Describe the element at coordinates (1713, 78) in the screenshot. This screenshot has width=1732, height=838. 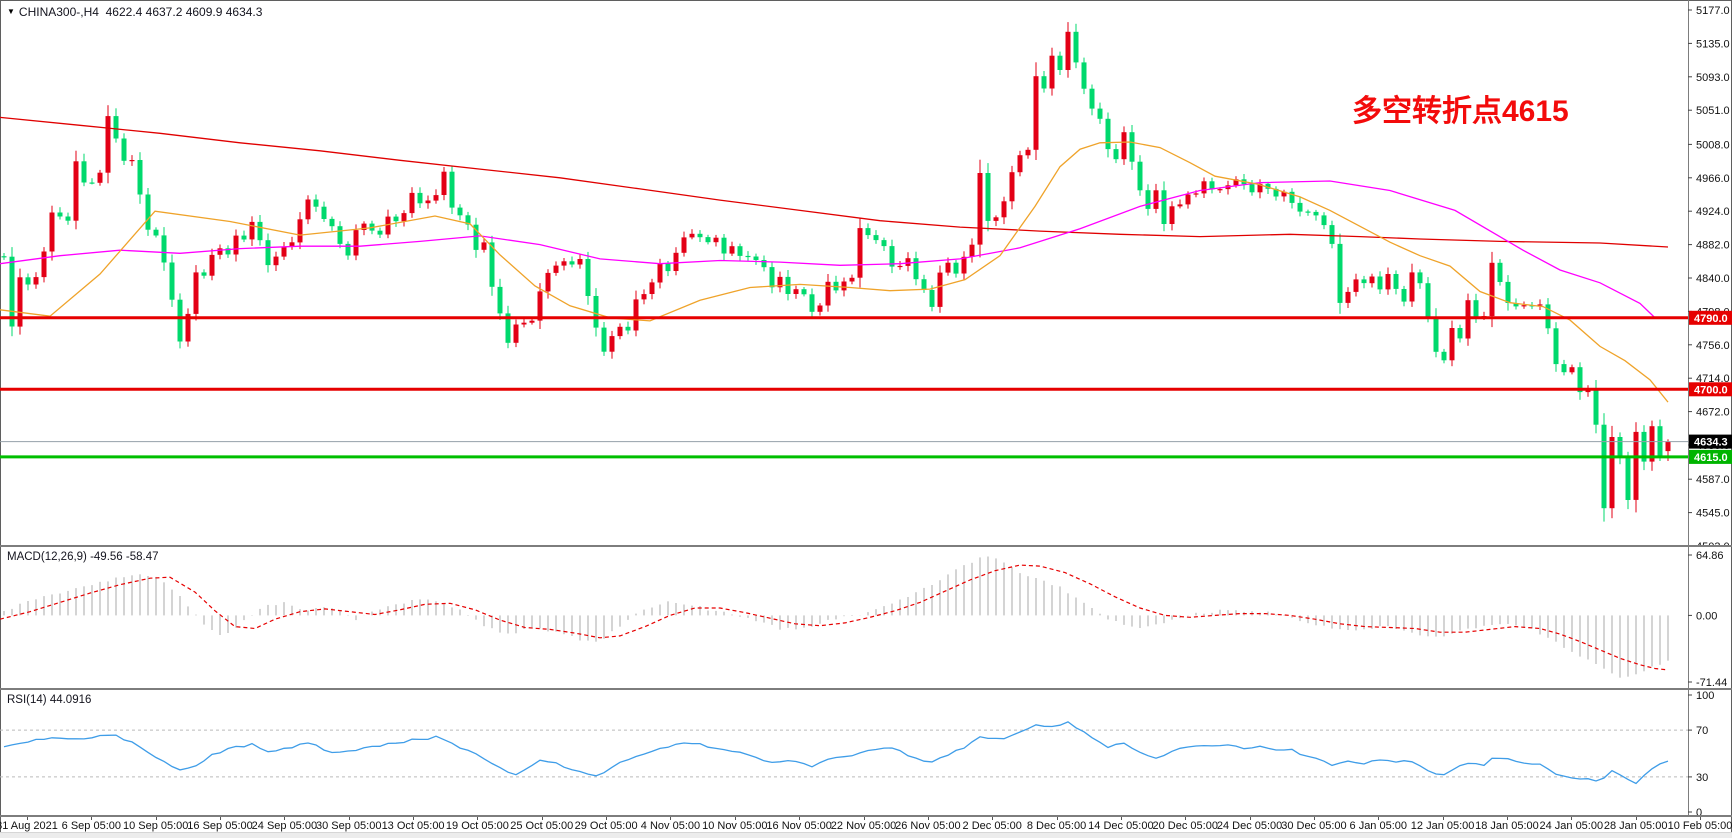
I see `svg-text: 5093.0` at that location.